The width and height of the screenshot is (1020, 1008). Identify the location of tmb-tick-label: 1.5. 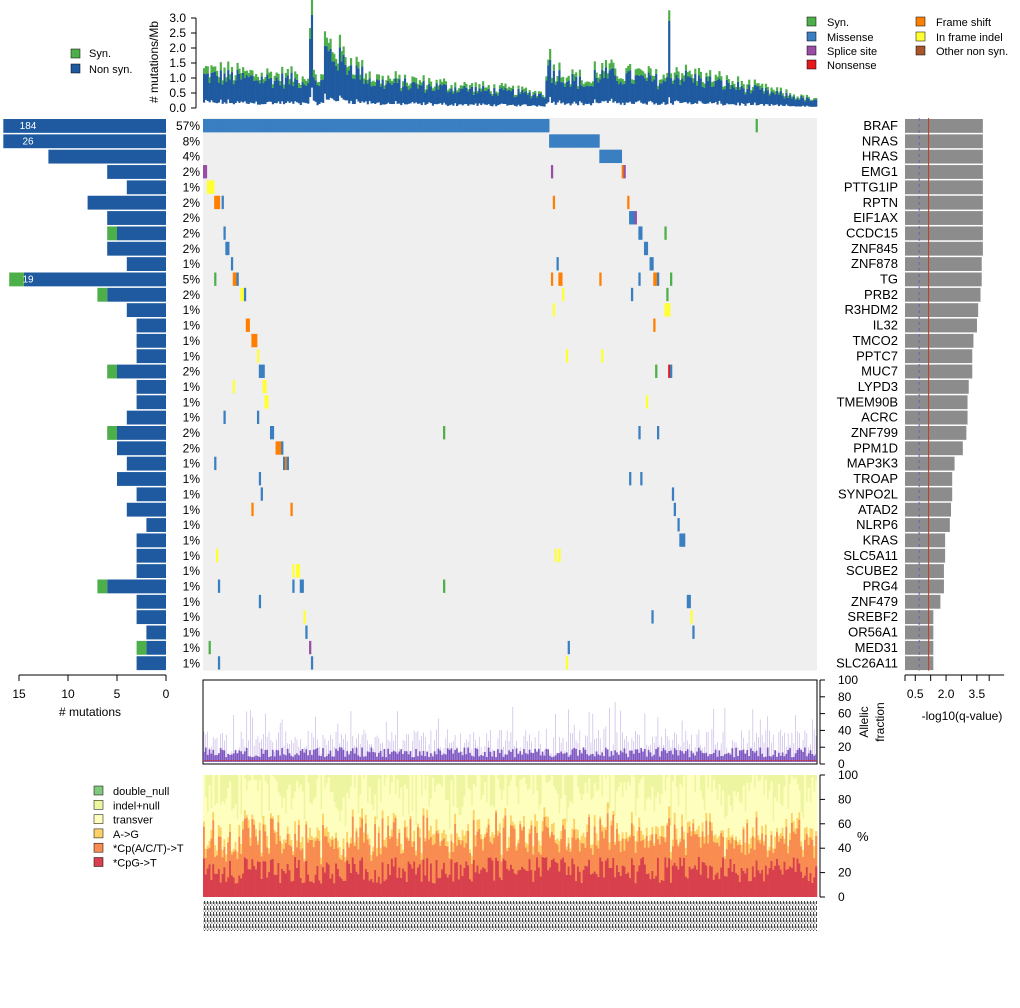
(177, 63).